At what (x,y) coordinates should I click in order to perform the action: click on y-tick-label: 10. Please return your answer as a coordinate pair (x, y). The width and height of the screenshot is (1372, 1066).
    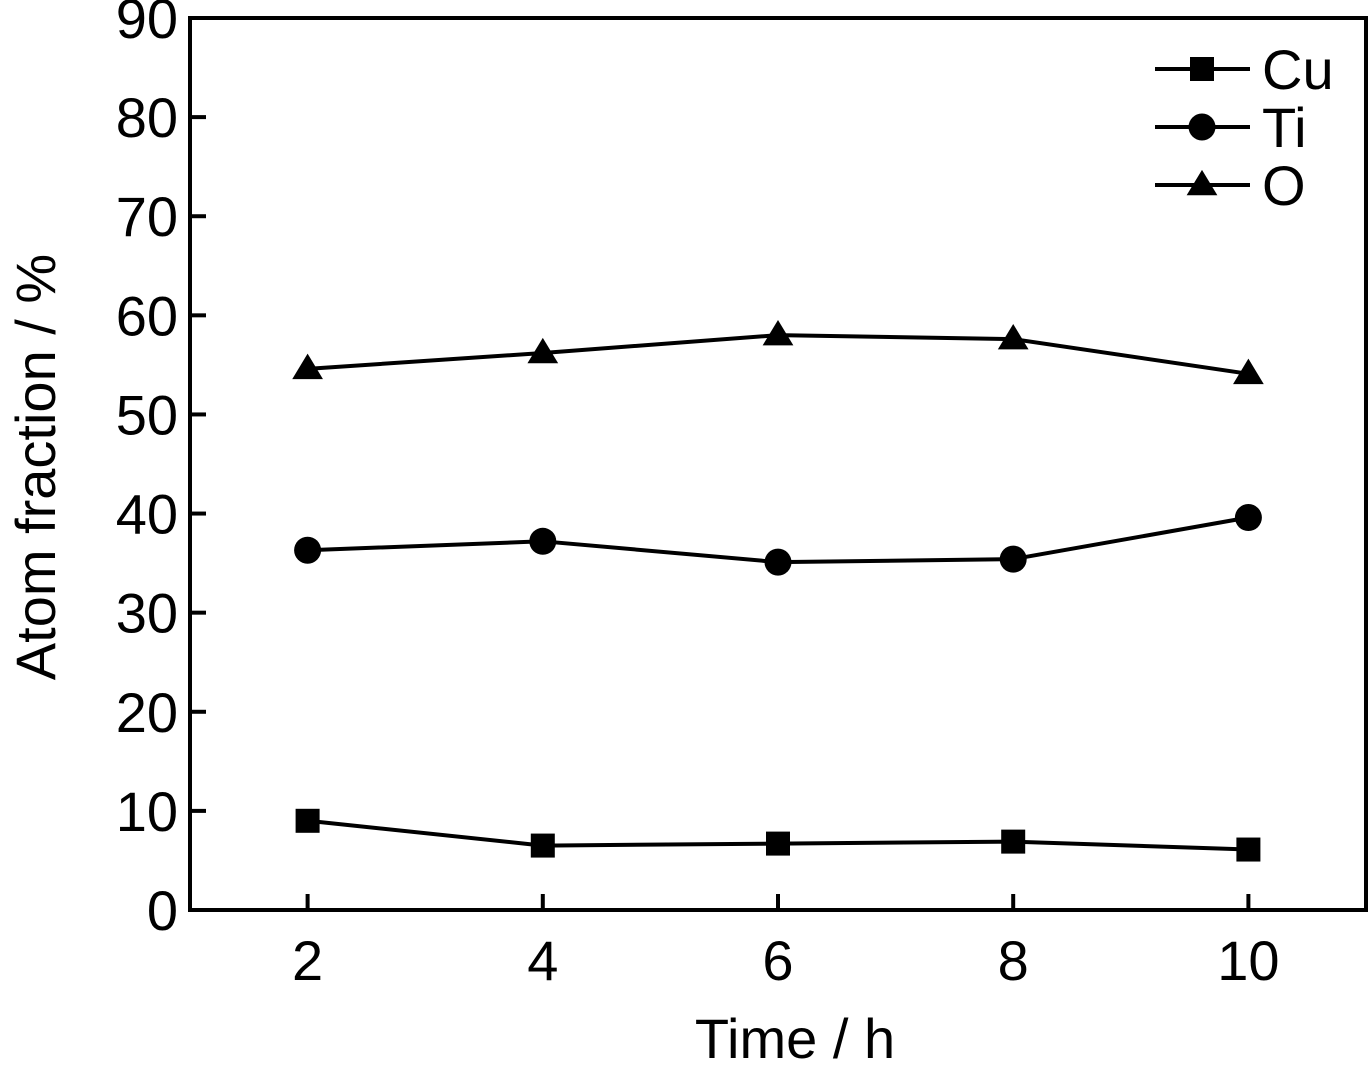
    Looking at the image, I should click on (147, 811).